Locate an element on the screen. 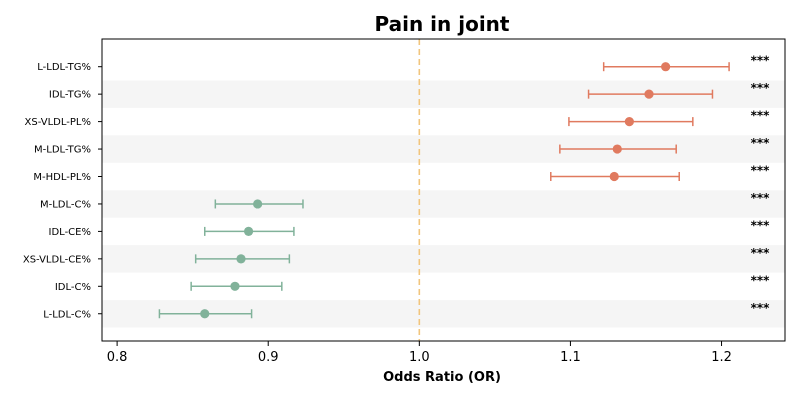  row-label: L-LDL-C% is located at coordinates (67, 314).